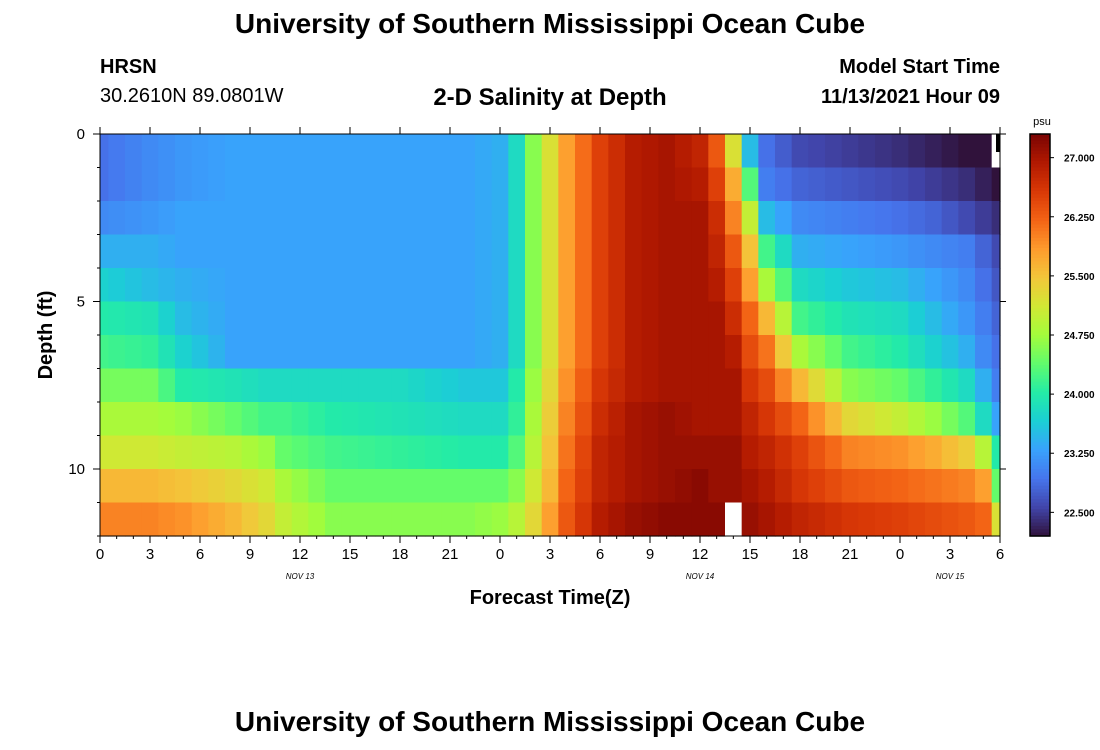 Image resolution: width=1100 pixels, height=750 pixels. I want to click on y-tick-label: 10, so click(76, 469).